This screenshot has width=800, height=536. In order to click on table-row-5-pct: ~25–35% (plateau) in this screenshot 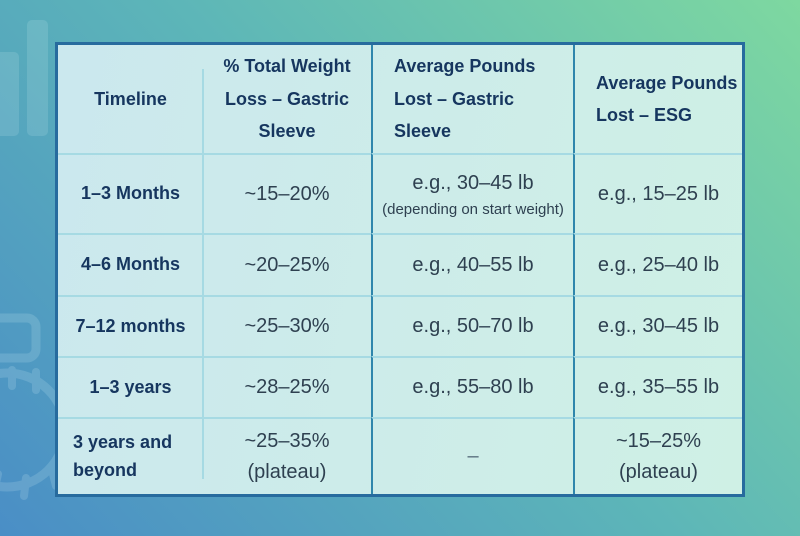, I will do `click(287, 455)`.